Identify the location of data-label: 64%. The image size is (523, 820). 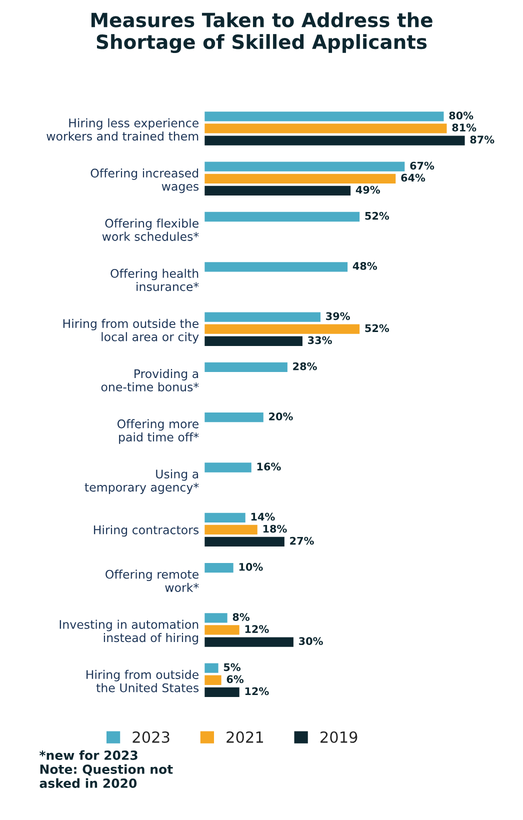
(413, 178).